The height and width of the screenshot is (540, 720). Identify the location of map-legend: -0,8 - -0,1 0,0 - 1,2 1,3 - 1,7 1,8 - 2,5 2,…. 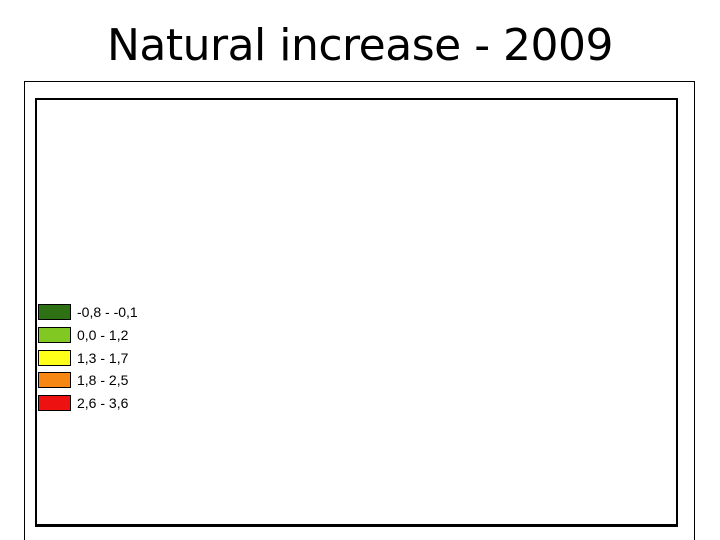
(88, 361).